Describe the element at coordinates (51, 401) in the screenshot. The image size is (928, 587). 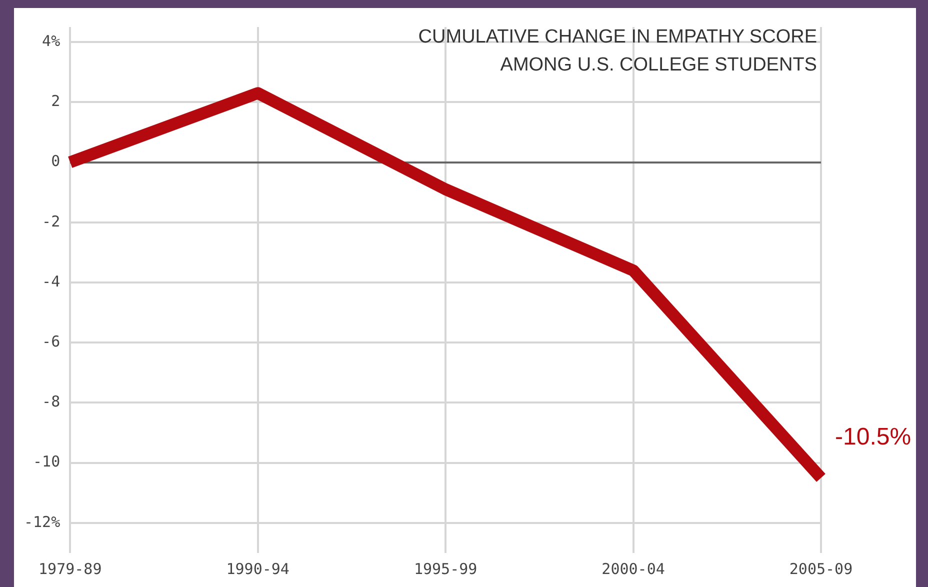
I see `y-tick-label: -8` at that location.